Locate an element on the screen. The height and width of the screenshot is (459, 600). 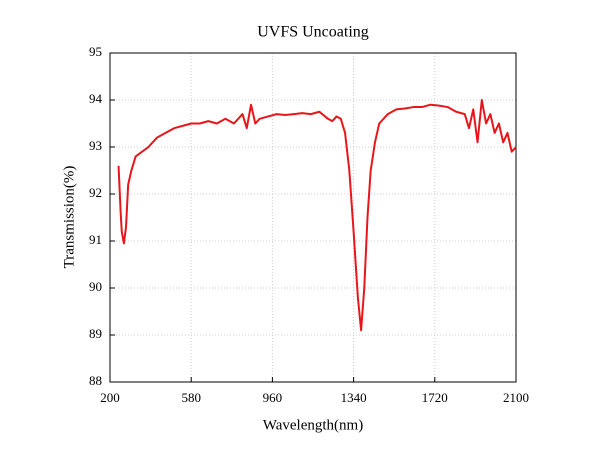
x-tick-label: 1340 is located at coordinates (354, 397).